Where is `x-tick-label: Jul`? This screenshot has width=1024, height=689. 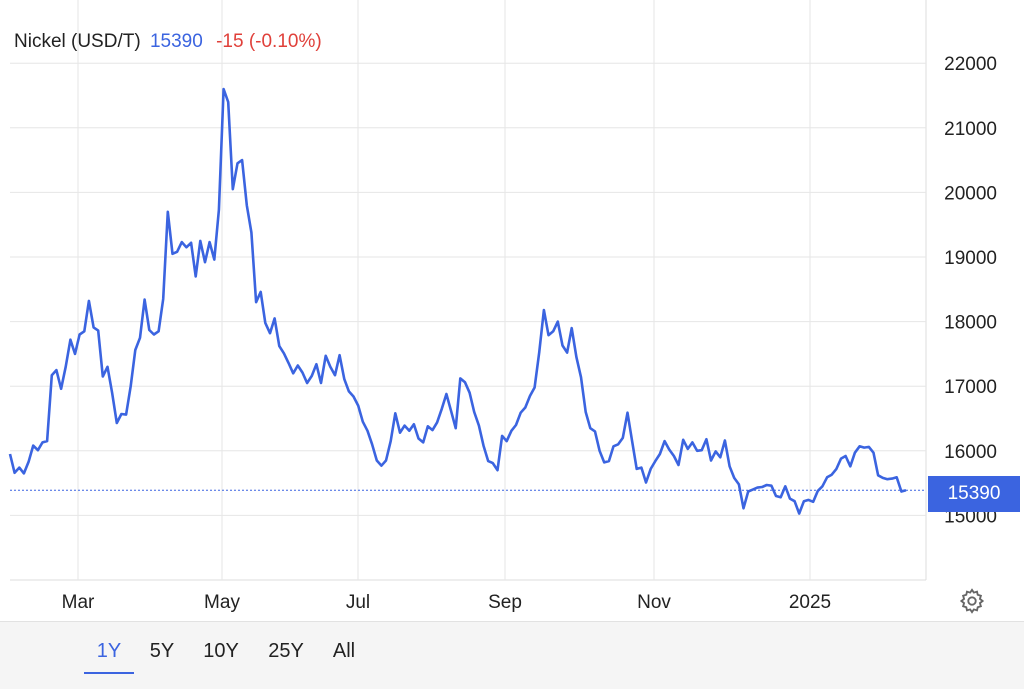 x-tick-label: Jul is located at coordinates (358, 602).